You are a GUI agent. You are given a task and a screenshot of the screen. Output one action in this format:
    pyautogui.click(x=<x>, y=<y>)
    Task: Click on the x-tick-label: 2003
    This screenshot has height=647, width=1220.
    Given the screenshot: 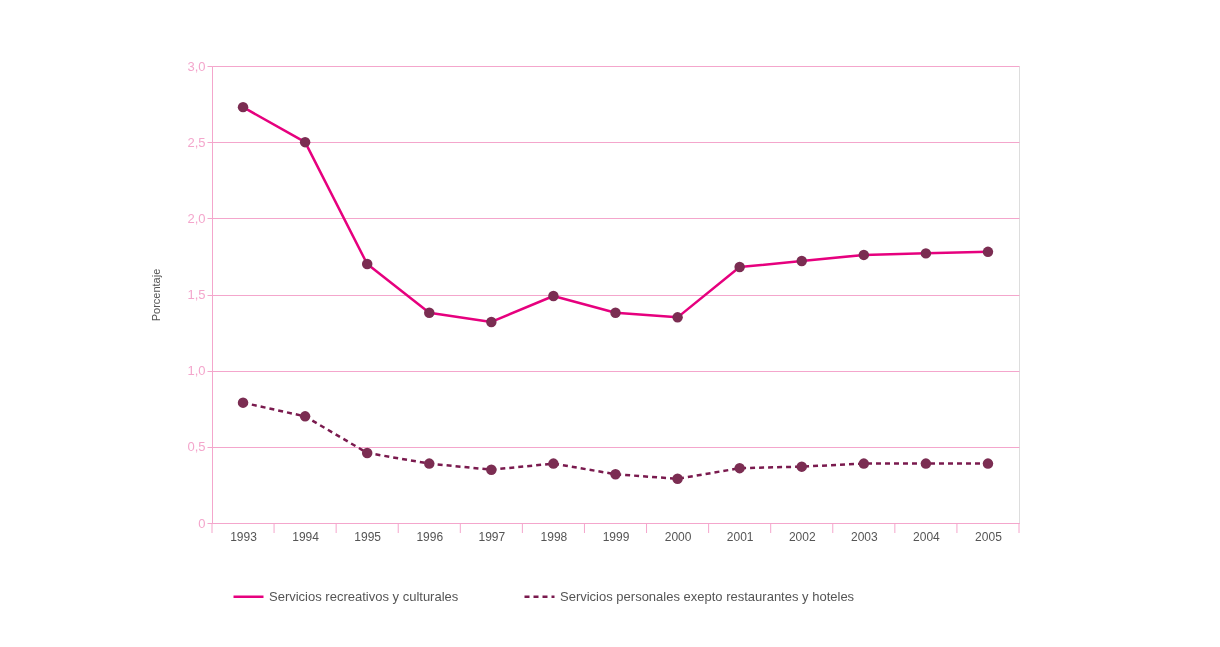 What is the action you would take?
    pyautogui.click(x=864, y=536)
    